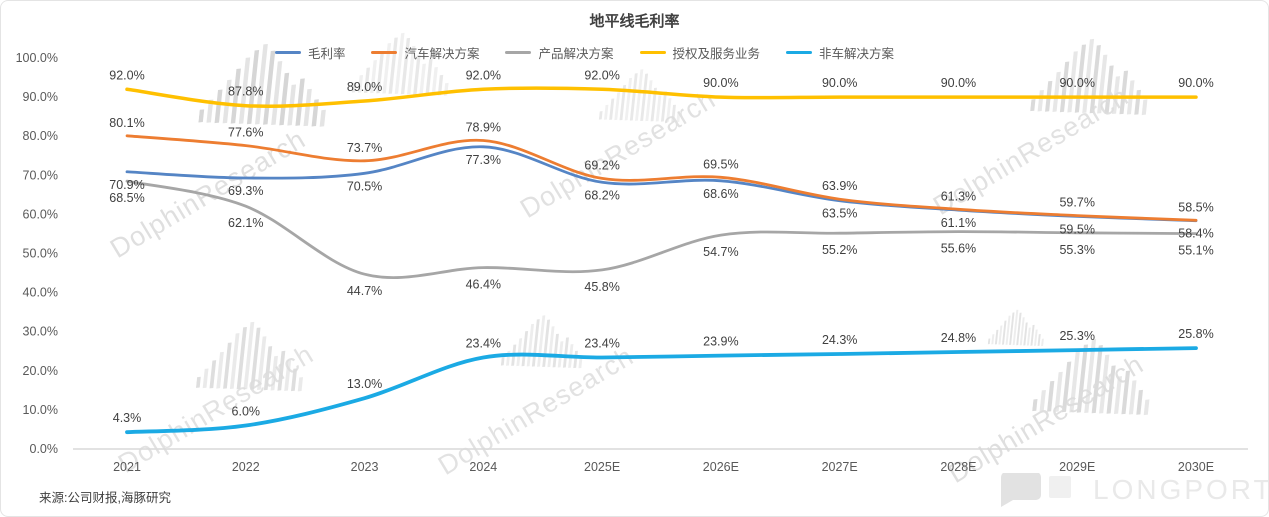 Image resolution: width=1269 pixels, height=517 pixels. What do you see at coordinates (1195, 334) in the screenshot?
I see `data-label-series-4: 25.8%` at bounding box center [1195, 334].